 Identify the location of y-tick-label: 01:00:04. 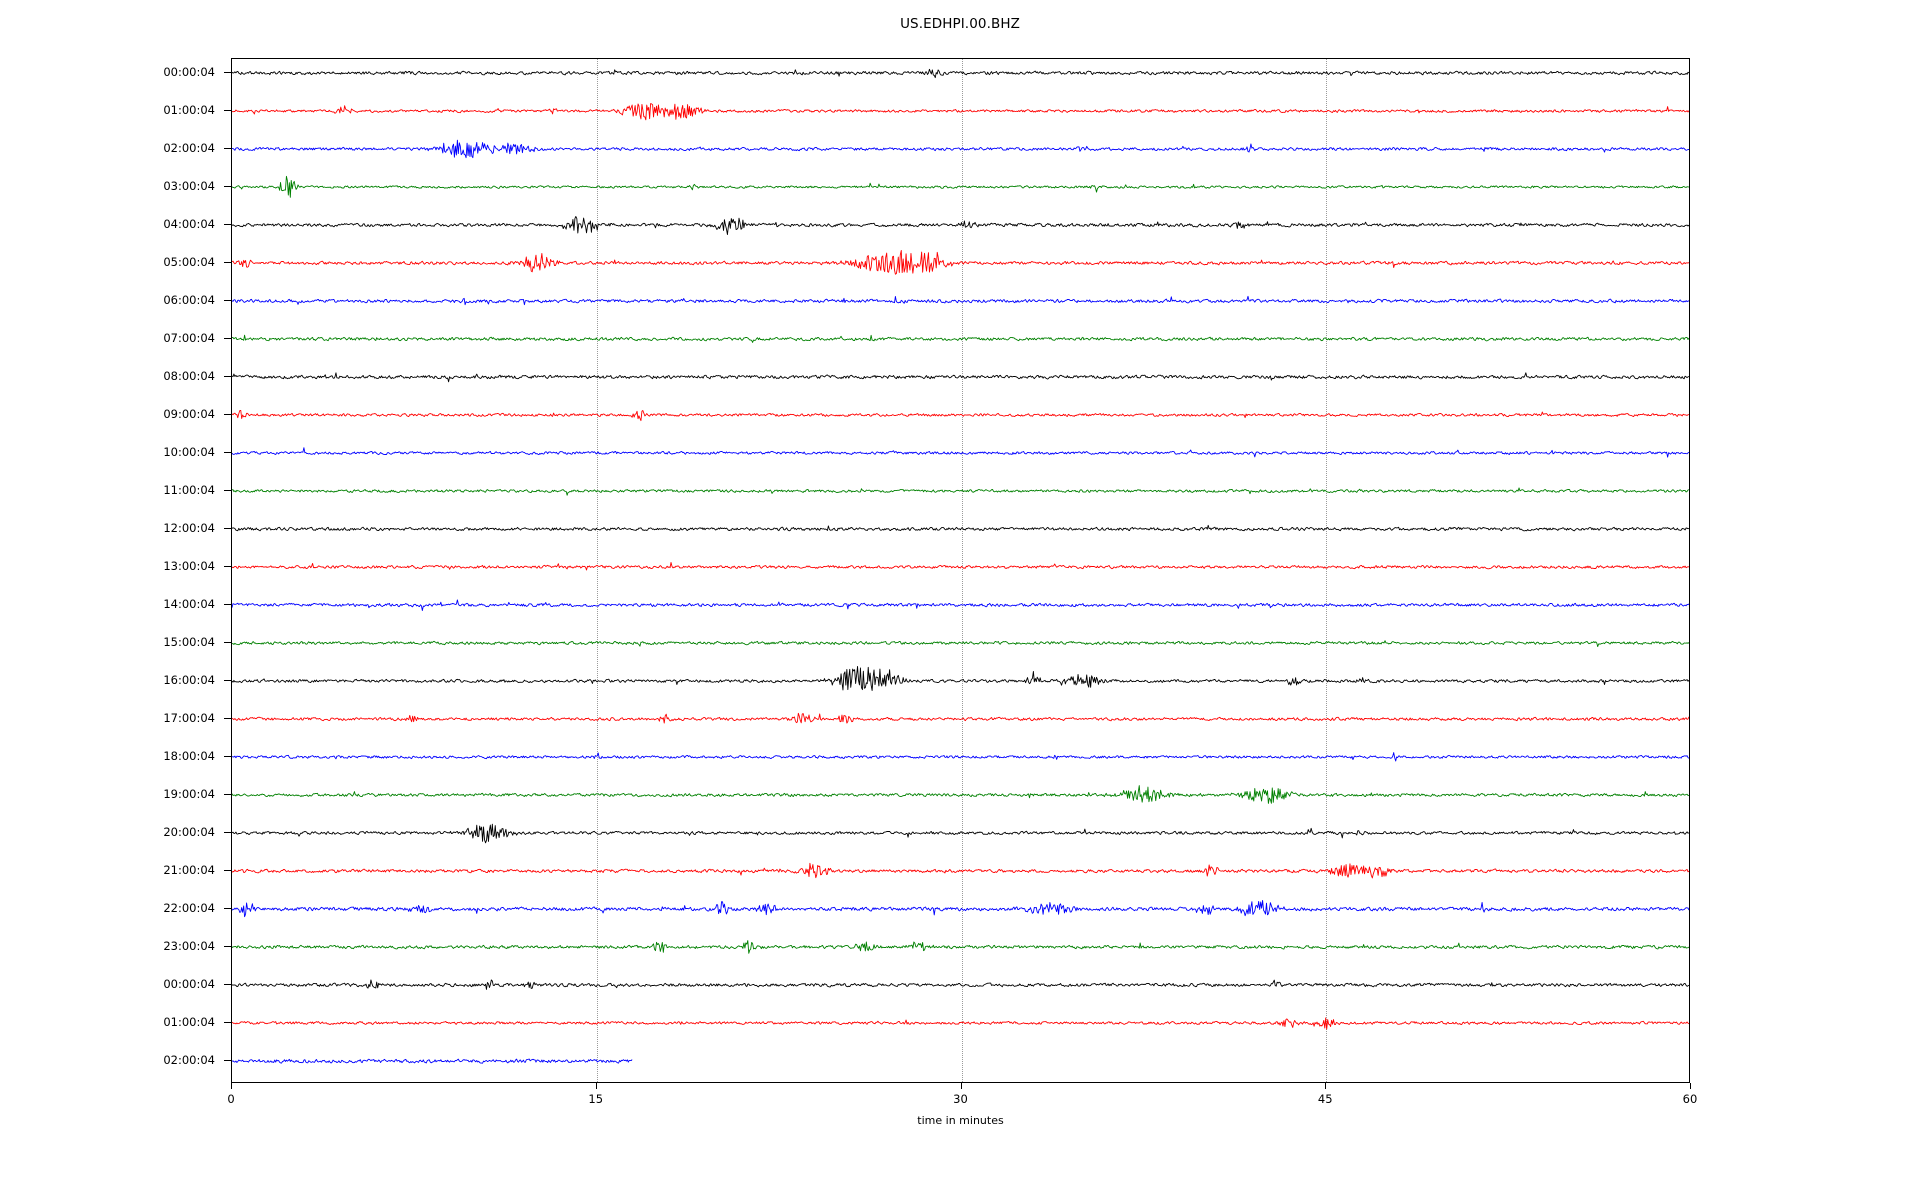
(189, 1022).